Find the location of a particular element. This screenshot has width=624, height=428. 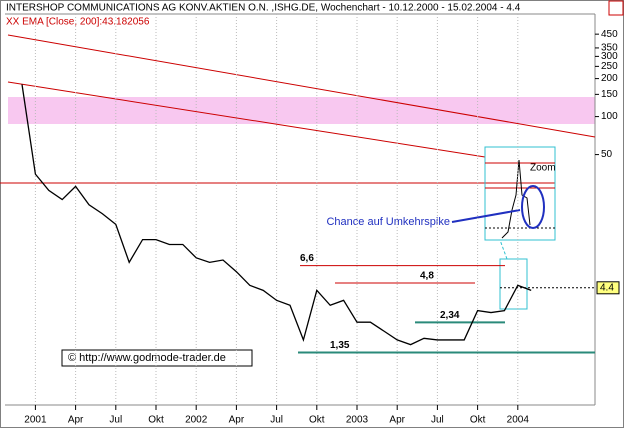

x-tick-label: 2001 is located at coordinates (35, 420).